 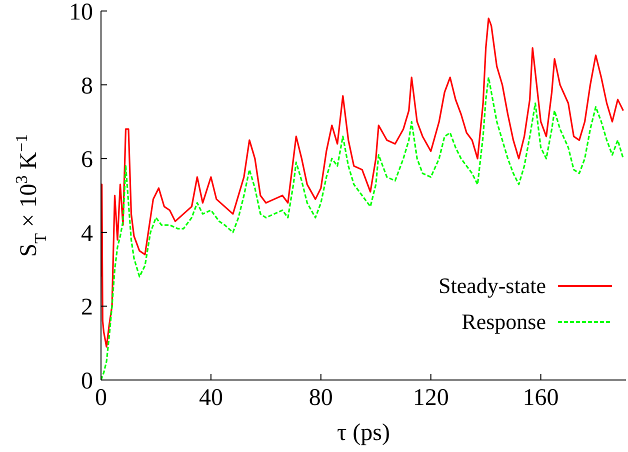 What do you see at coordinates (210, 398) in the screenshot?
I see `x-tick-label: 40` at bounding box center [210, 398].